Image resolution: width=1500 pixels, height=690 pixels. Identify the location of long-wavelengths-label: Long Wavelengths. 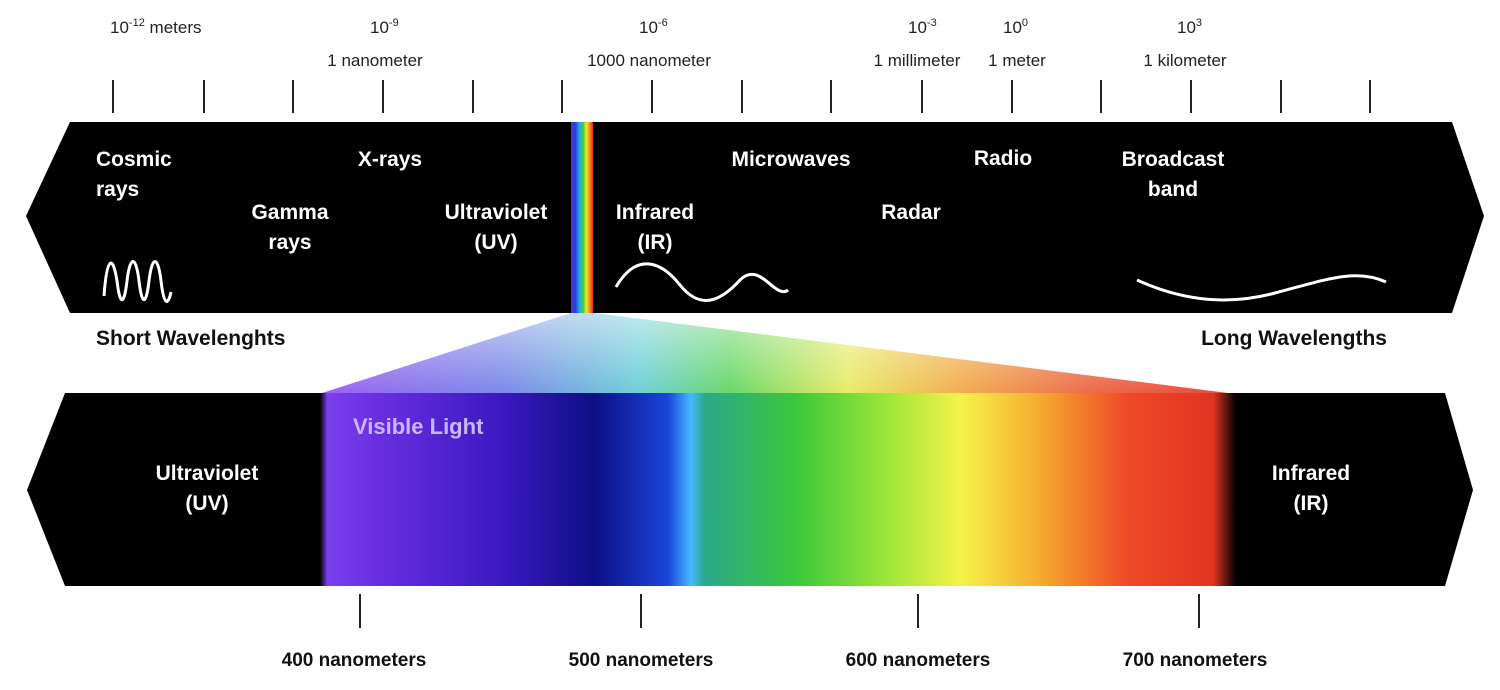
(1294, 338).